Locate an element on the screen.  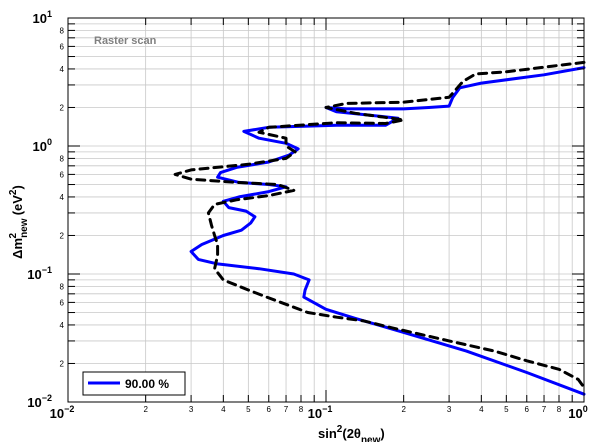
raster-scan-annotation: Raster scan is located at coordinates (125, 41).